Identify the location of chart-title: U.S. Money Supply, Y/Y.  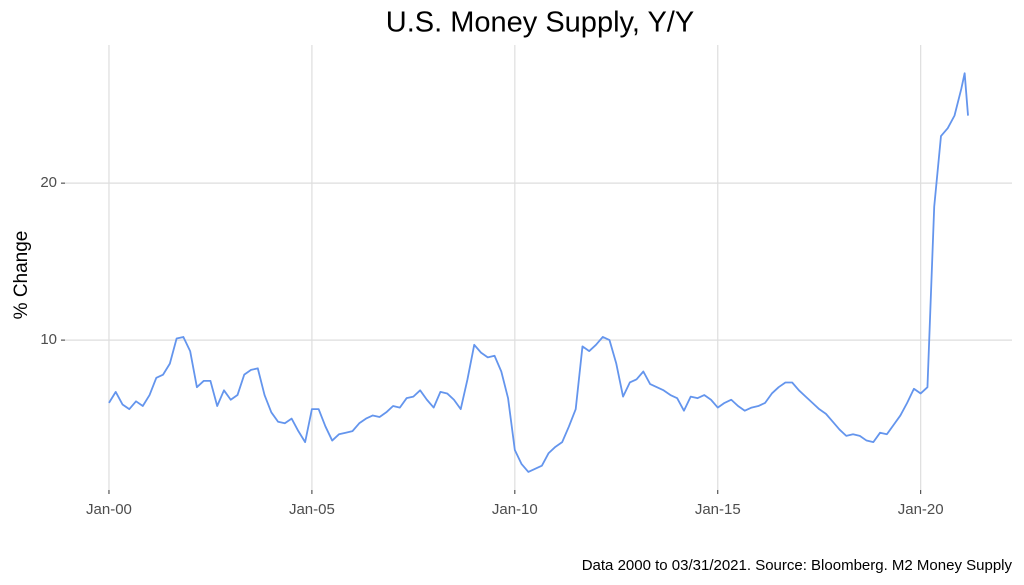
(540, 23).